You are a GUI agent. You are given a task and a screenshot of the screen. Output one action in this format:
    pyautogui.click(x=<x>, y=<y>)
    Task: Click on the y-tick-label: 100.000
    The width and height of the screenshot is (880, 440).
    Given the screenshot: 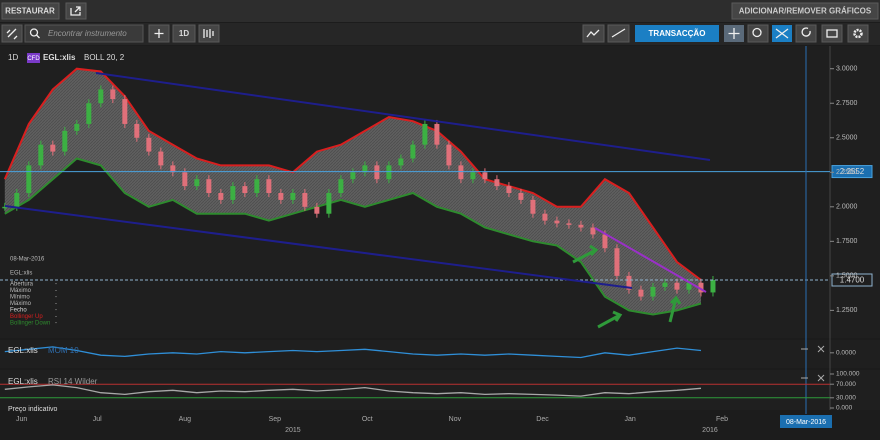 What is the action you would take?
    pyautogui.click(x=848, y=374)
    